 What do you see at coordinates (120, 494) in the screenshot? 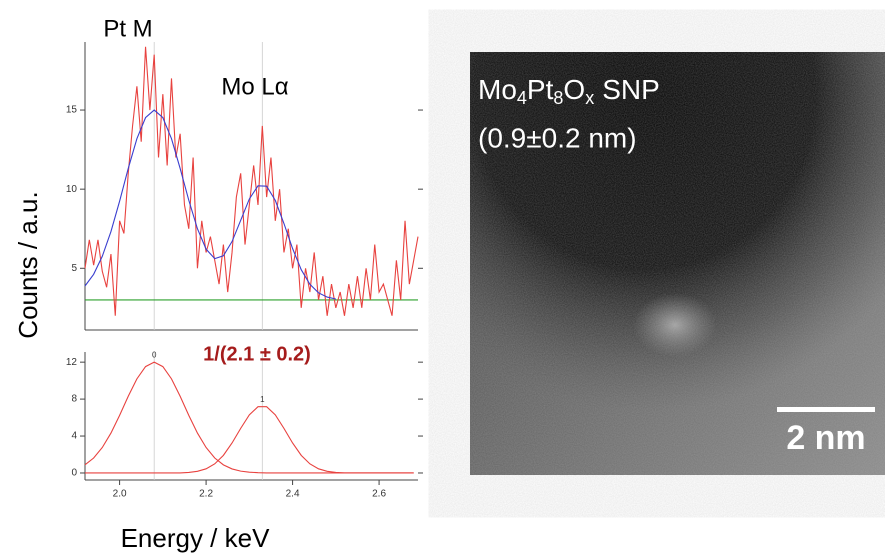
I see `x-tick-label: 2.0` at bounding box center [120, 494].